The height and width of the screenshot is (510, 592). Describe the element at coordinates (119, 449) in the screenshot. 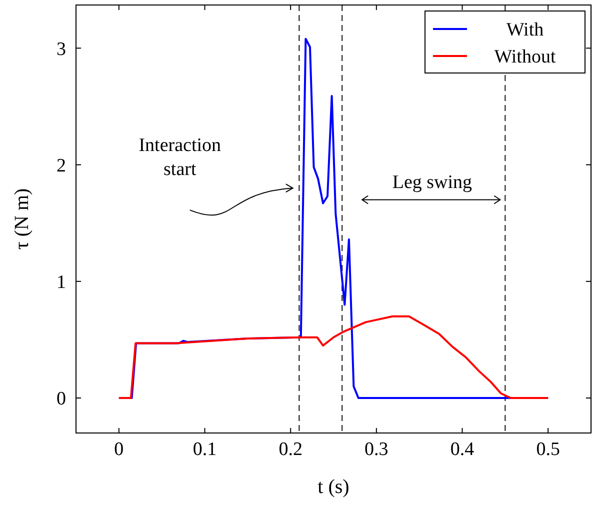

I see `x-tick-label: 0` at that location.